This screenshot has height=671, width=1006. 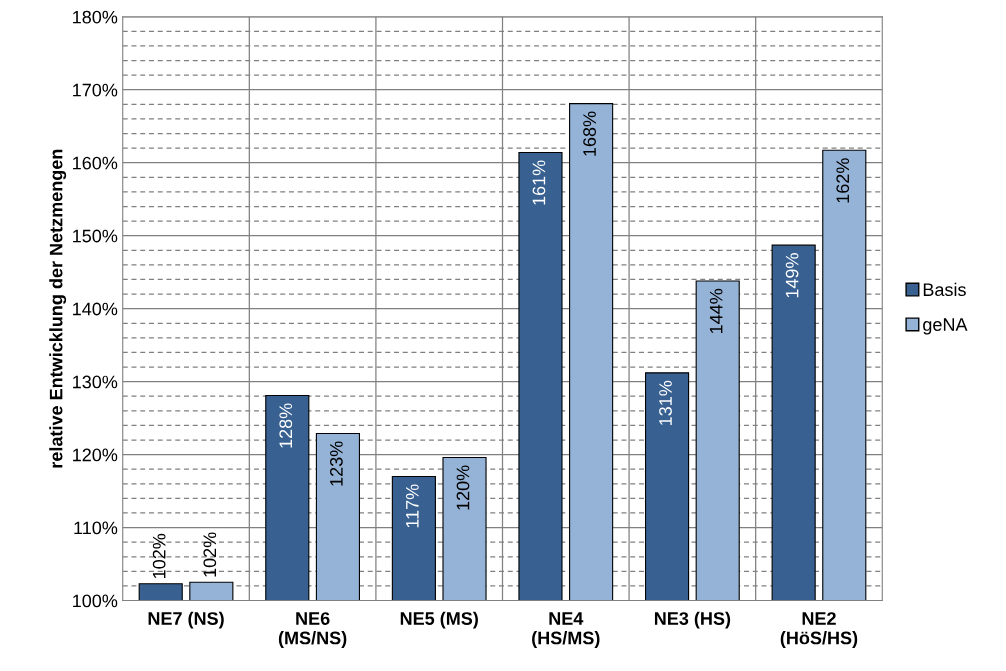 I want to click on data-label: 162%, so click(x=843, y=180).